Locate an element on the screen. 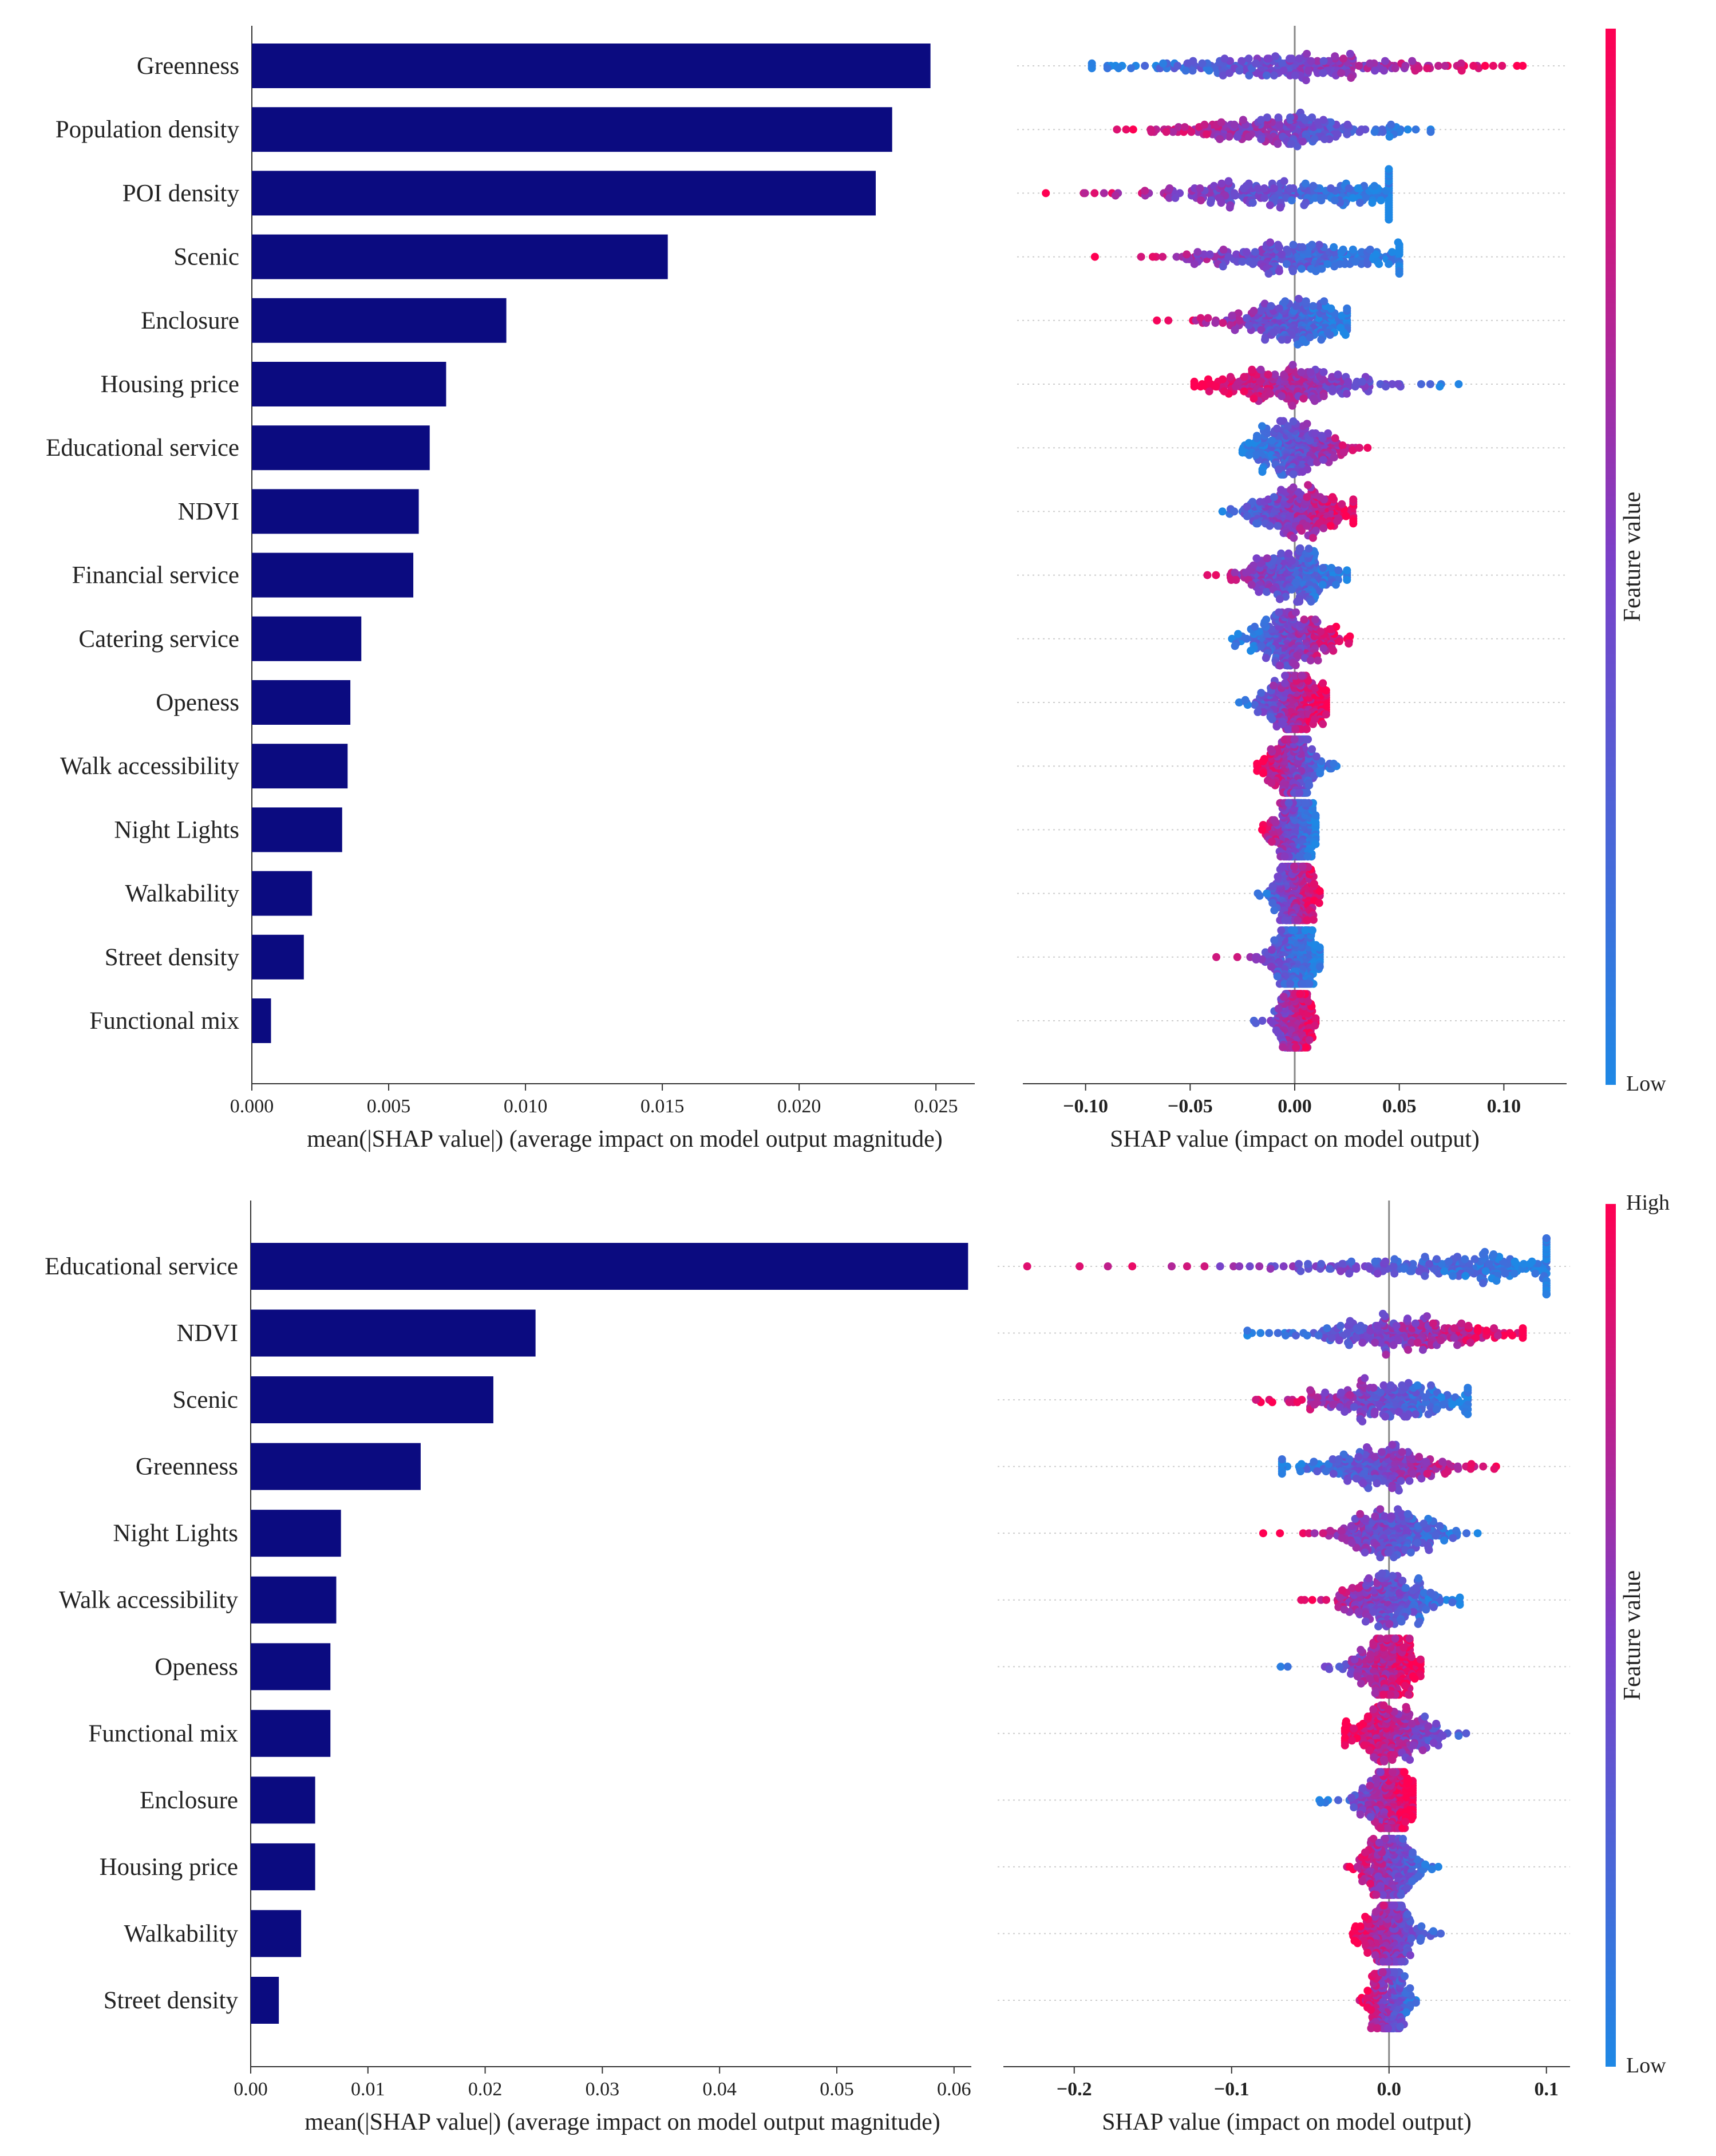 The image size is (1716, 2156). bar-street-density is located at coordinates (278, 957).